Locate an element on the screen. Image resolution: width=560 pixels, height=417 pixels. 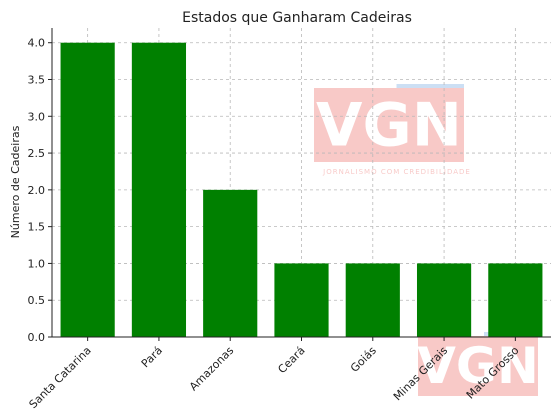
y-tick-label: 1.5 is located at coordinates (37, 227).